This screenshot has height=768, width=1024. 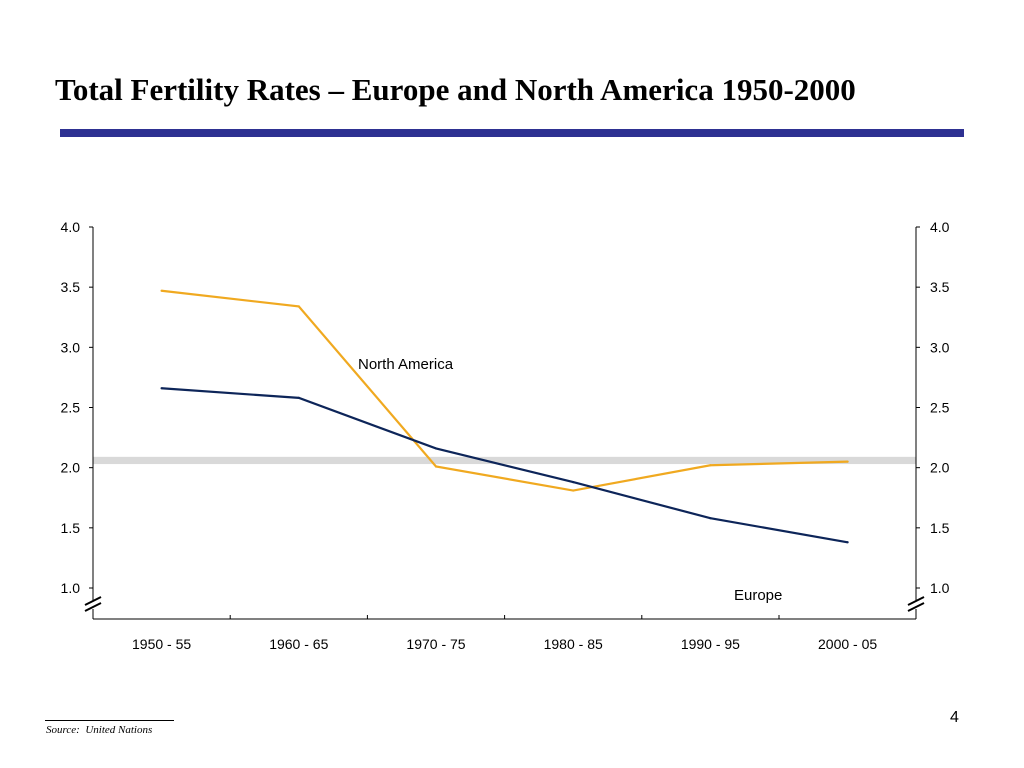 I want to click on x-tick-label: 1960 - 65, so click(x=298, y=644).